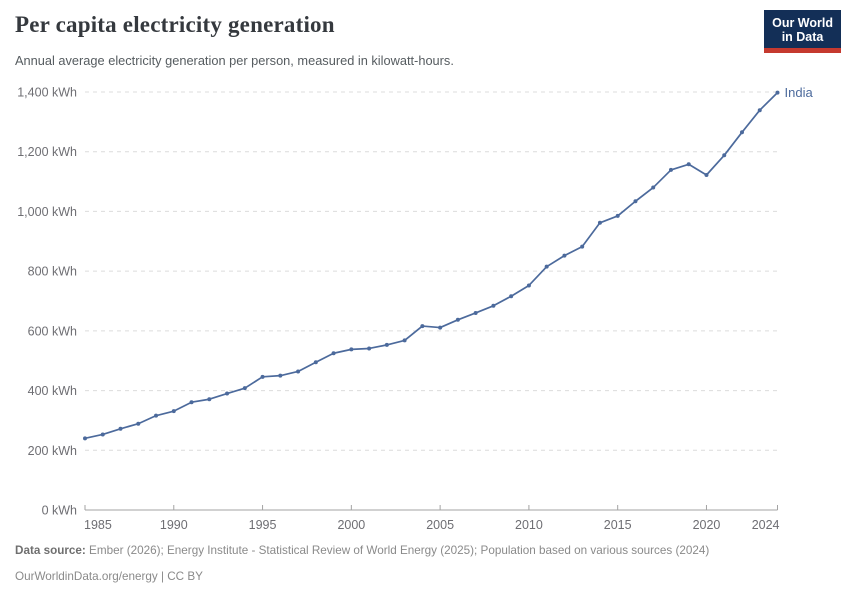  Describe the element at coordinates (707, 525) in the screenshot. I see `x-tick-label: 2020` at that location.